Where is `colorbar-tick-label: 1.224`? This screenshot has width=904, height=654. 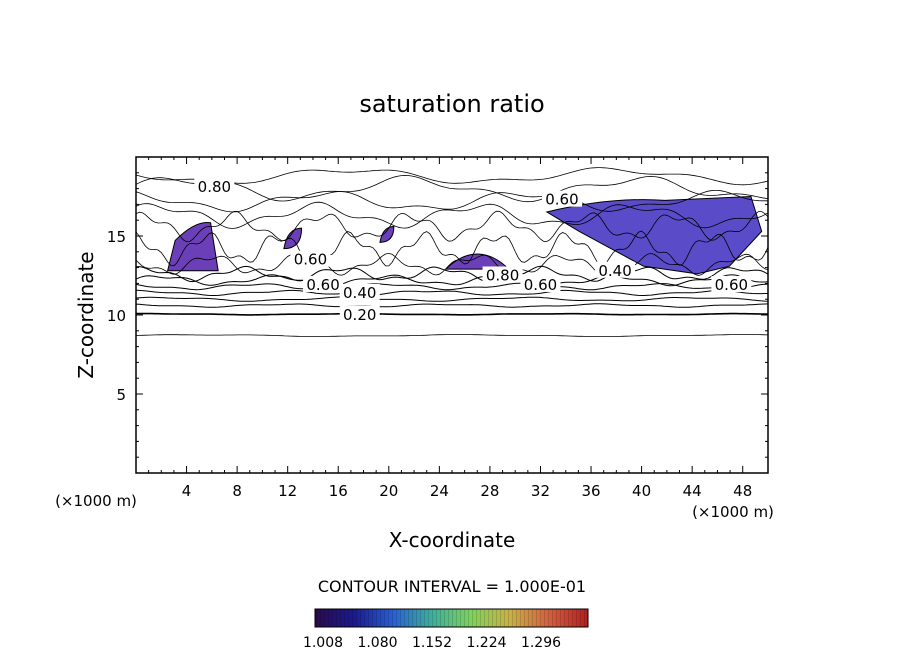
colorbar-tick-label: 1.224 is located at coordinates (486, 643).